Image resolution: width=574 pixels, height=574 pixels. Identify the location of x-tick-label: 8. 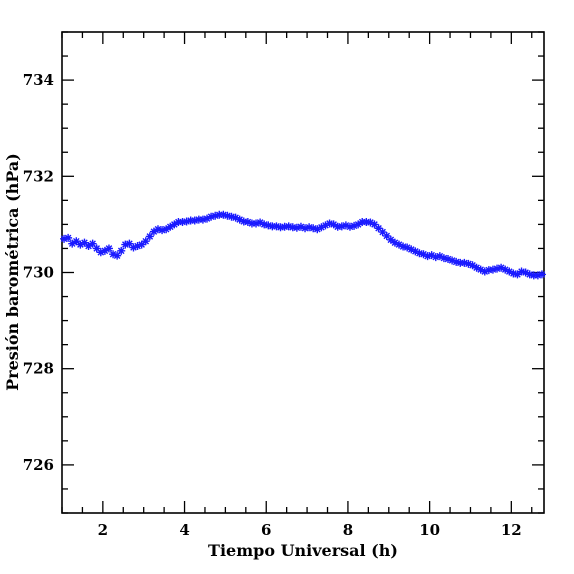
(348, 530).